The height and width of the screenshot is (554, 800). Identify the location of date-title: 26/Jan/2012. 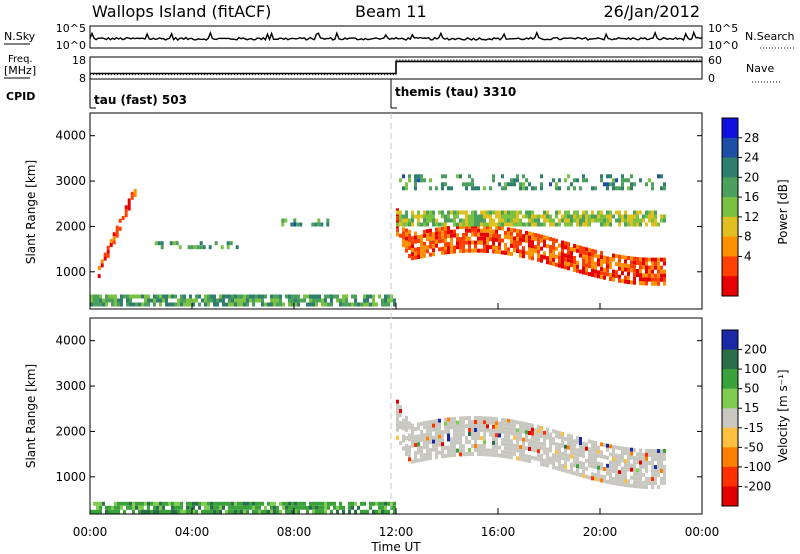
(651, 11).